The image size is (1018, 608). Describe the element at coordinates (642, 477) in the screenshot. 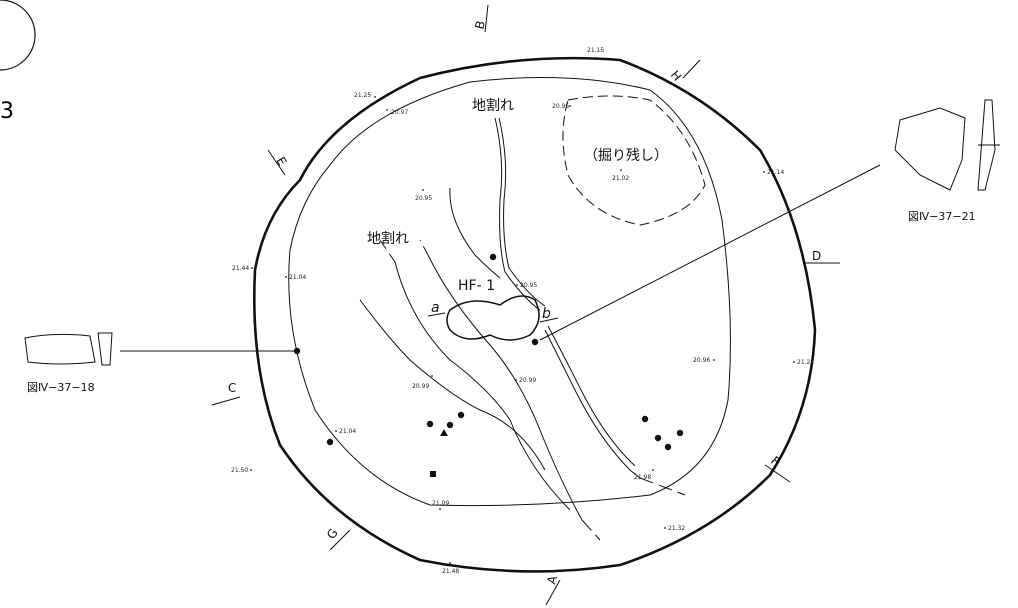

I see `elevation: 21.98` at that location.